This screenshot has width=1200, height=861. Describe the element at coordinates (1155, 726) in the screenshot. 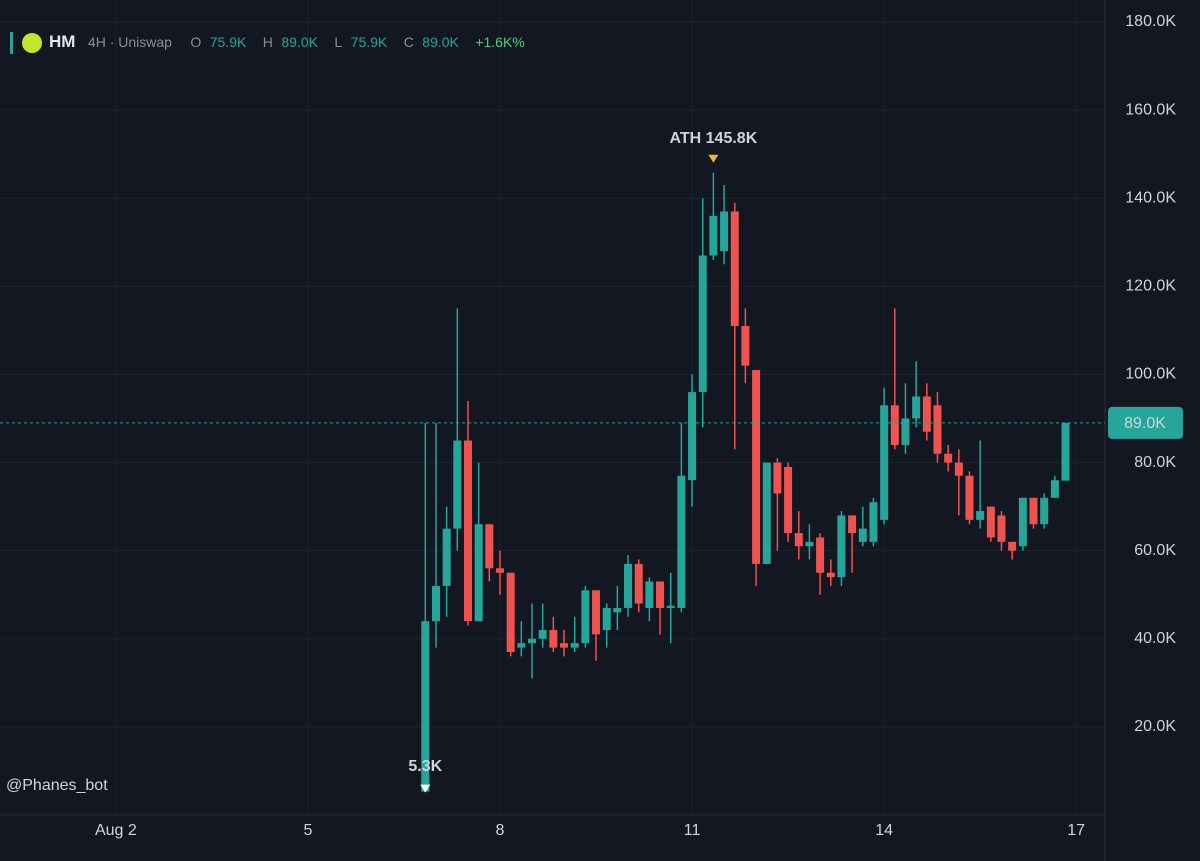

I see `y-tick-label: 20.0K` at that location.